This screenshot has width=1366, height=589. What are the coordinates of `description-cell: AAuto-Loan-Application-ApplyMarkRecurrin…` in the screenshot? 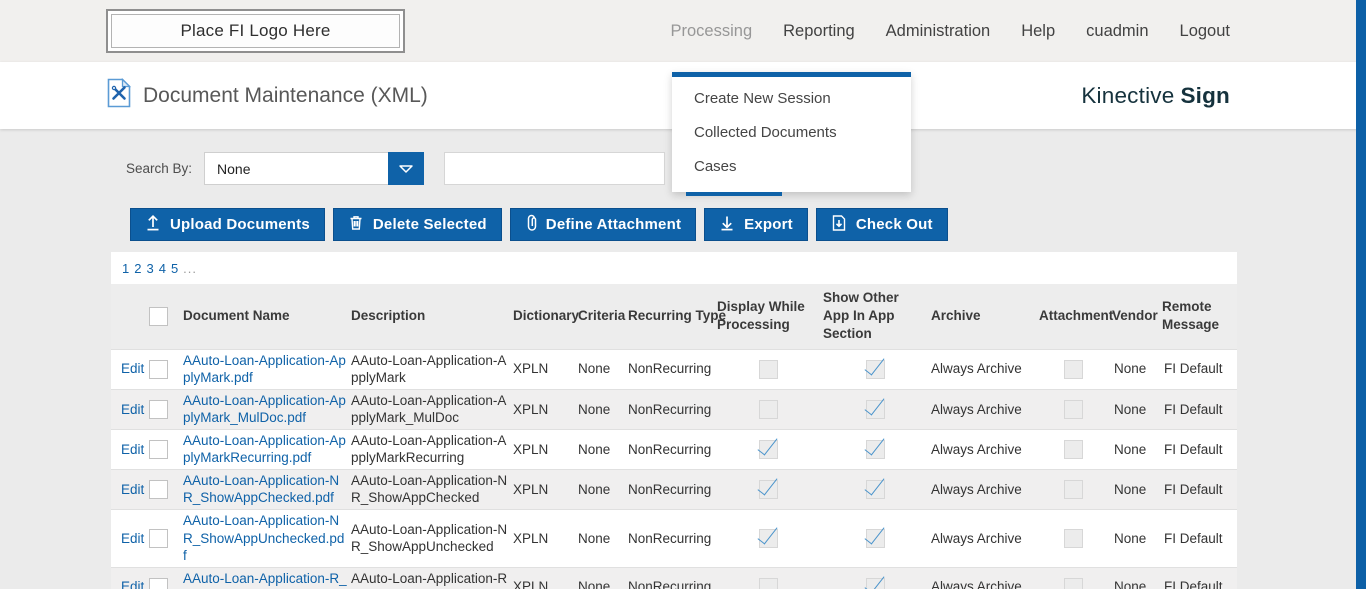 It's located at (429, 449).